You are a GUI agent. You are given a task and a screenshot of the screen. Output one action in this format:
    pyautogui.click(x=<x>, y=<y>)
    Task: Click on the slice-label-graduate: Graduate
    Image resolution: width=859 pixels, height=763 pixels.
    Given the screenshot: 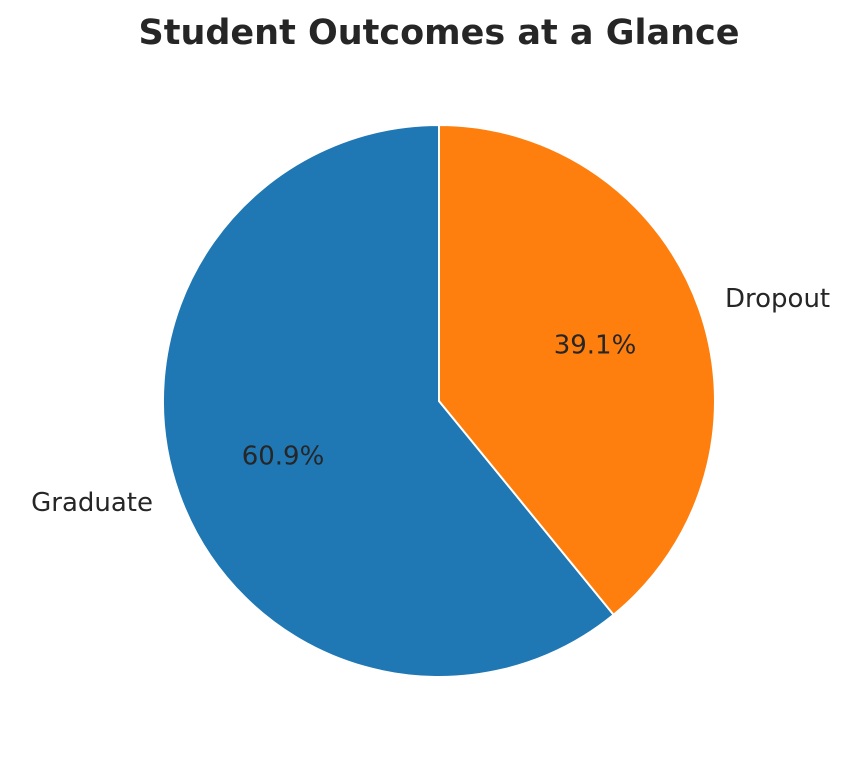 What is the action you would take?
    pyautogui.click(x=92, y=503)
    